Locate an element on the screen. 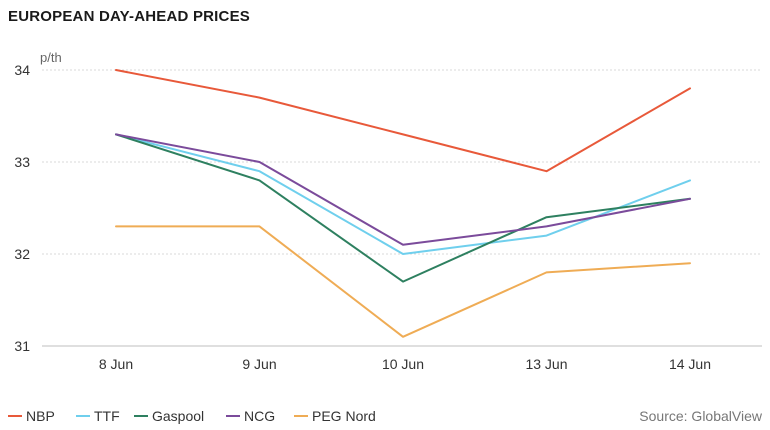 Image resolution: width=770 pixels, height=430 pixels. x-tick-label: 10 Jun is located at coordinates (403, 364).